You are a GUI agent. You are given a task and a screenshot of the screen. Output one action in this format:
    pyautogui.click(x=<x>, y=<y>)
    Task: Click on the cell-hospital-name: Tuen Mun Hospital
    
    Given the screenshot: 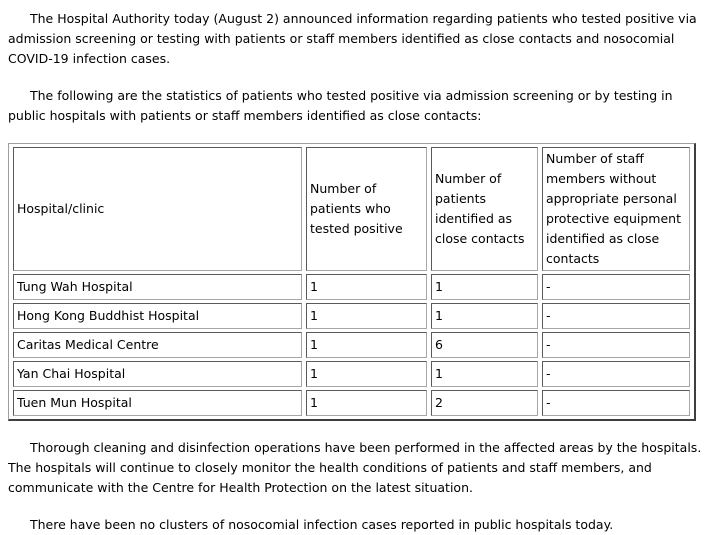 What is the action you would take?
    pyautogui.click(x=157, y=403)
    